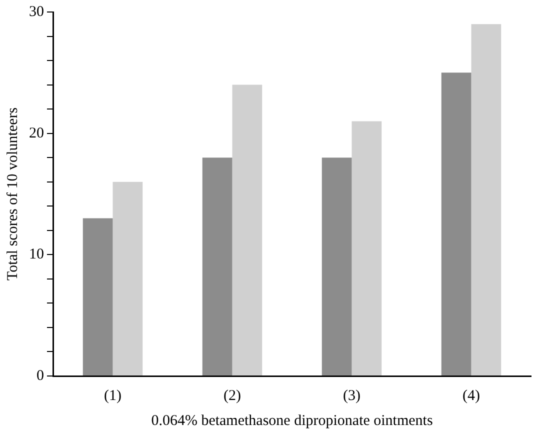 This screenshot has width=539, height=434. Describe the element at coordinates (113, 396) in the screenshot. I see `x-tick-label: (1)` at that location.